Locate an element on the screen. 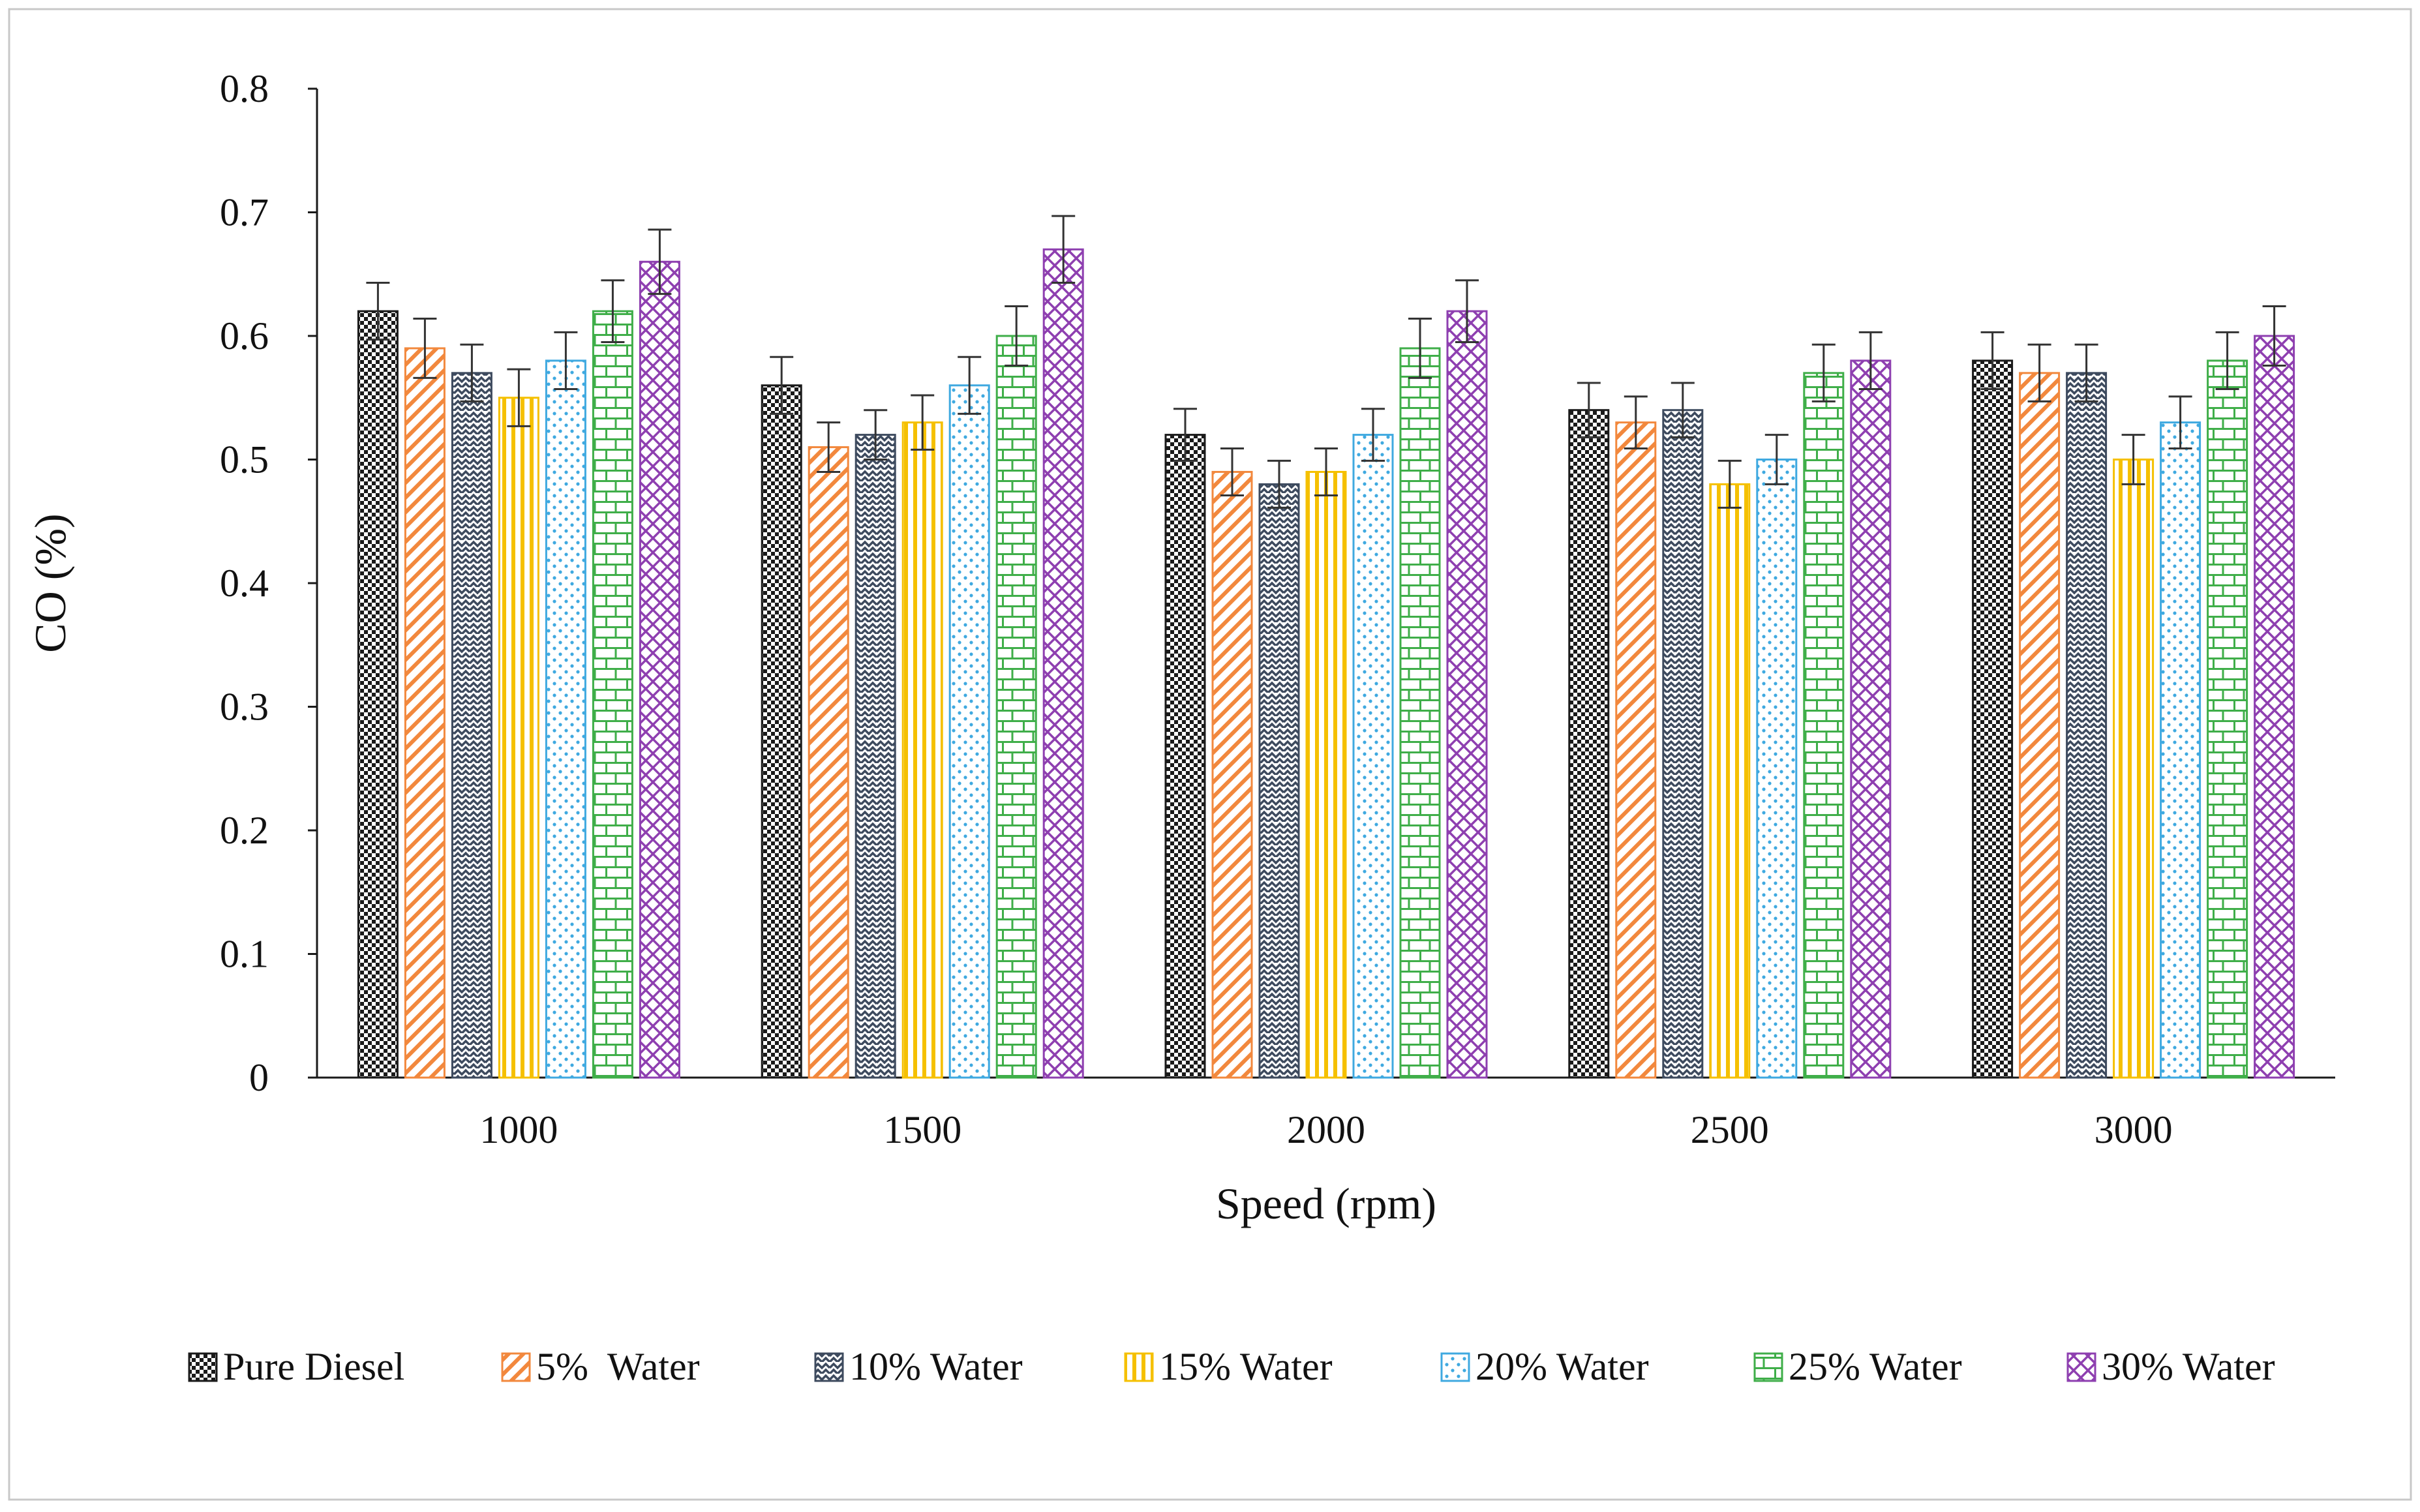 This screenshot has height=1512, width=2420. legend-label: 5% Water is located at coordinates (618, 1366).